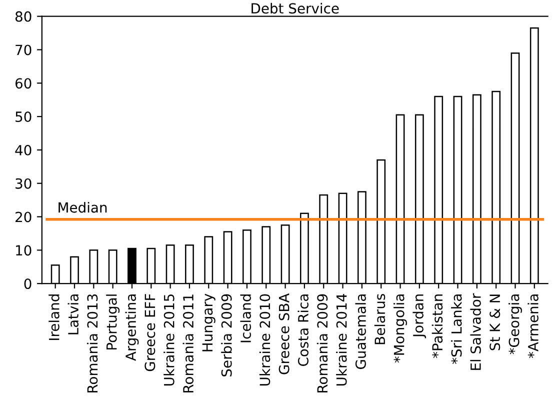 This screenshot has height=408, width=559. I want to click on x-tick-label: Romania 2011, so click(188, 343).